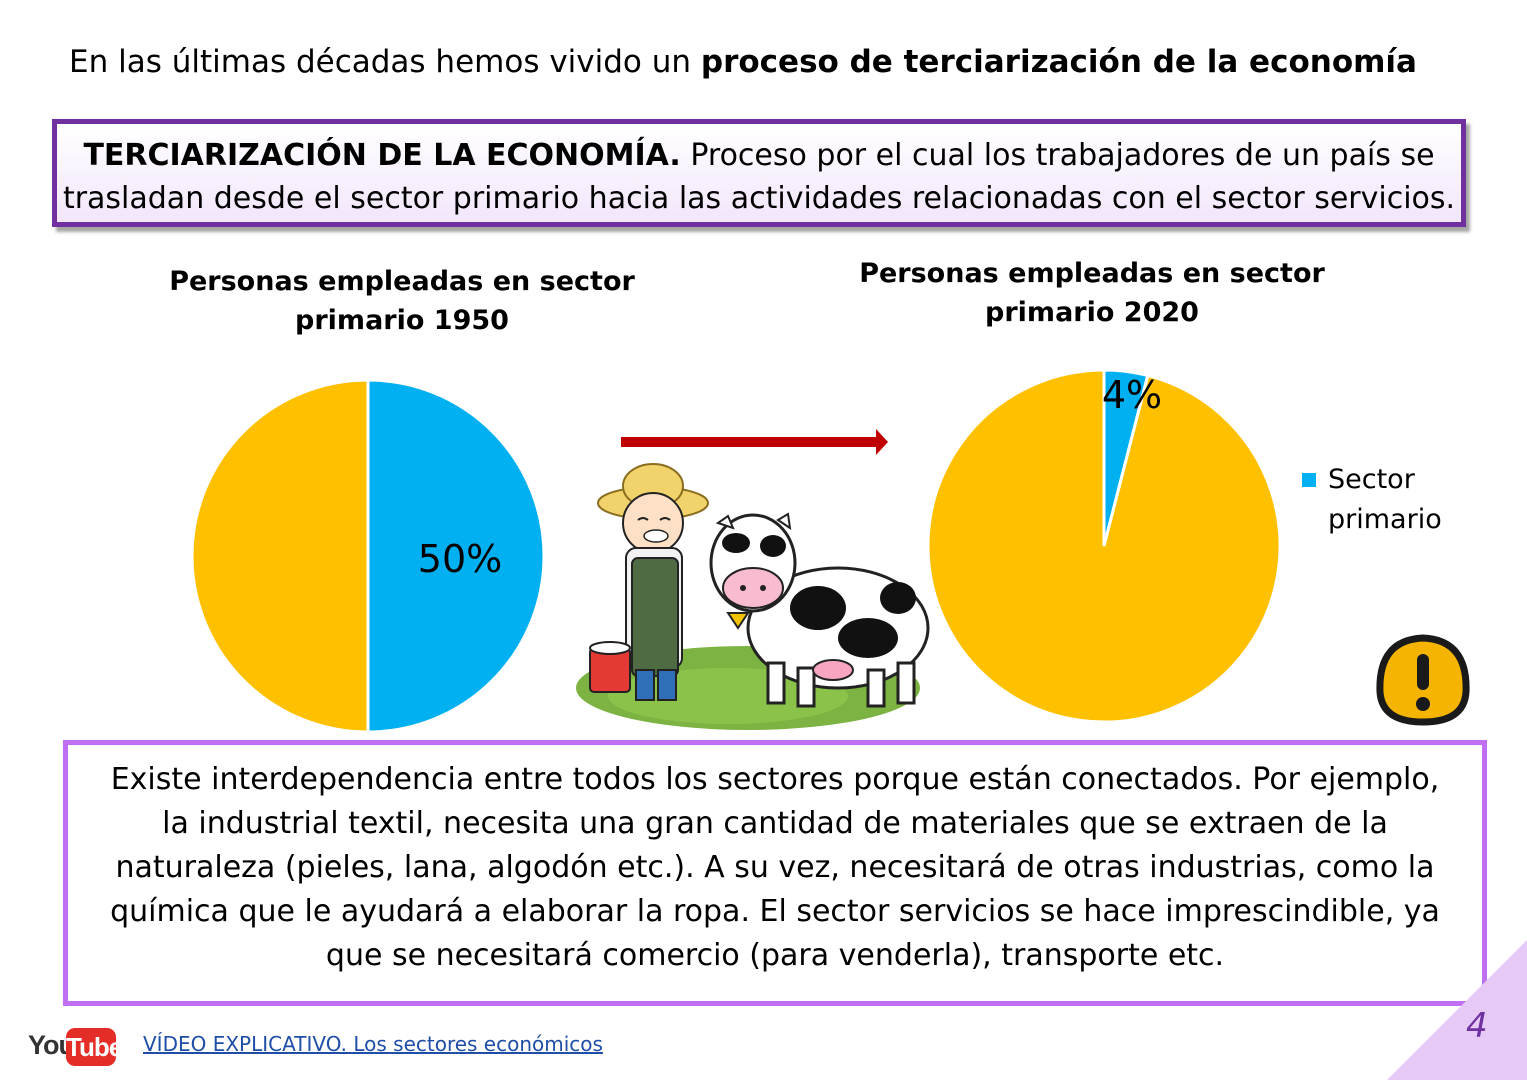 The image size is (1527, 1080). I want to click on right-arrow-icon, so click(754, 442).